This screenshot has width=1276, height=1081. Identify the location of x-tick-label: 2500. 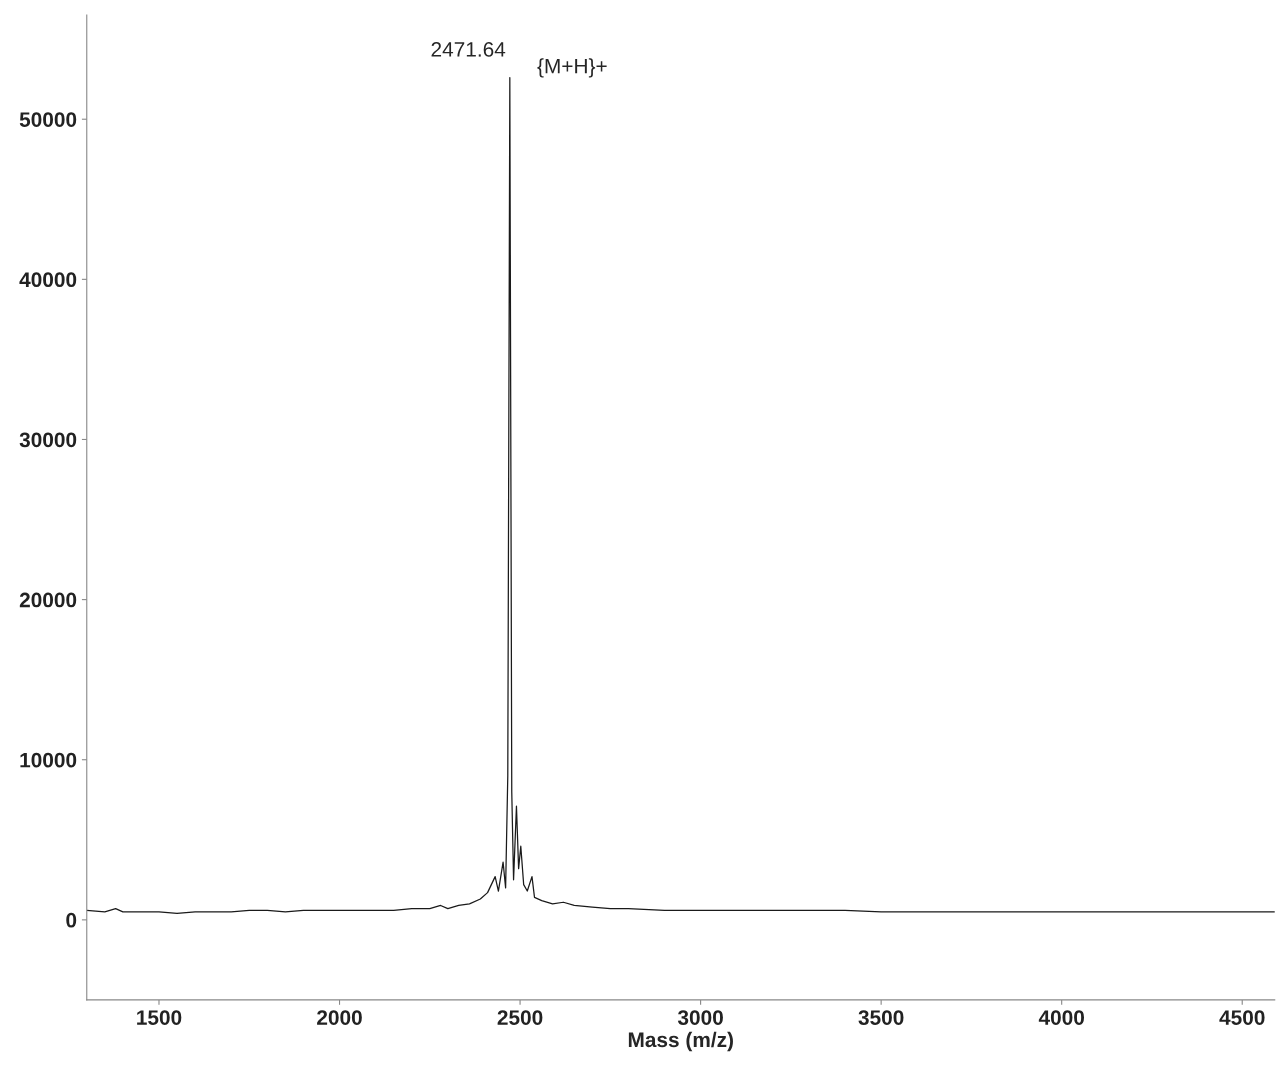
(520, 1017).